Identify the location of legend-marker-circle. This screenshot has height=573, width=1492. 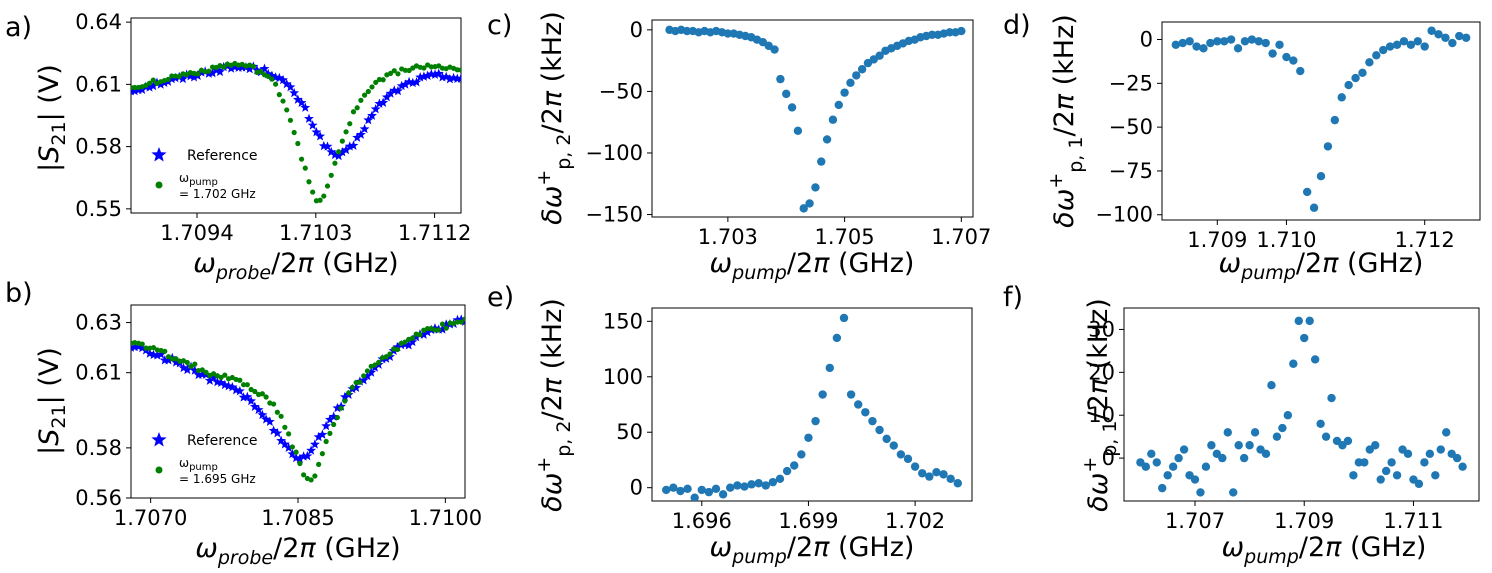
(159, 470).